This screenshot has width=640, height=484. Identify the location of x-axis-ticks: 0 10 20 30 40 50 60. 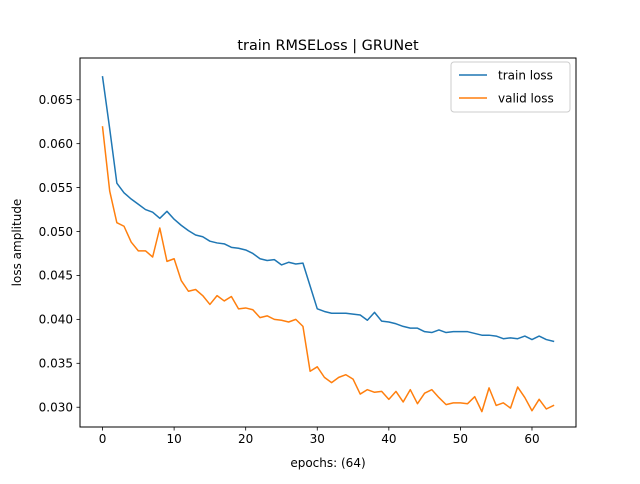
(319, 436).